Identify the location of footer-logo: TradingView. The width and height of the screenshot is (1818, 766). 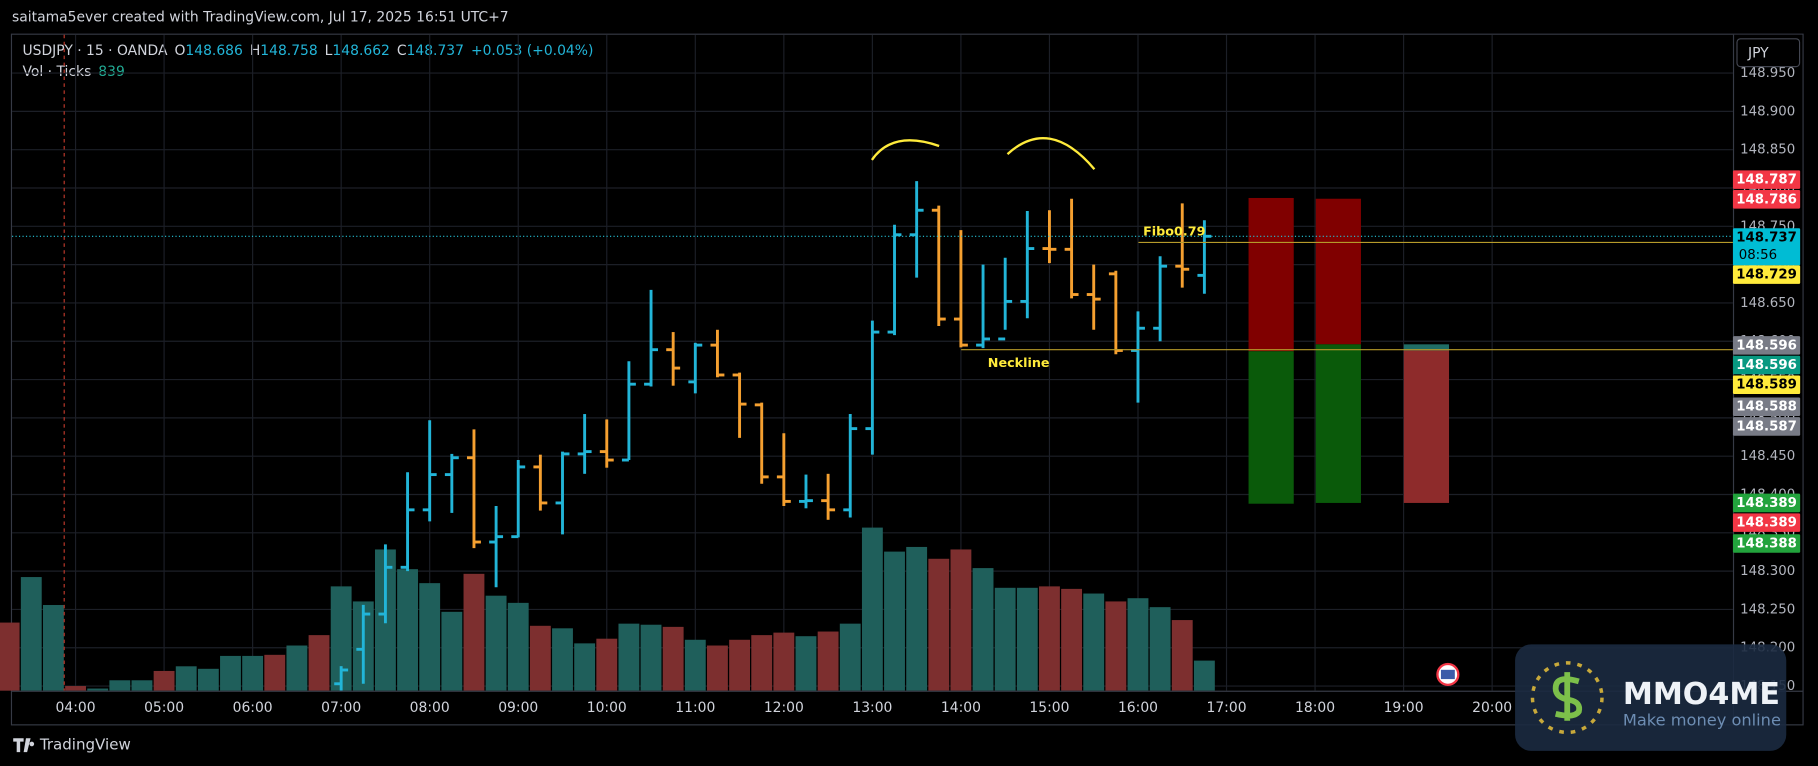
(72, 745).